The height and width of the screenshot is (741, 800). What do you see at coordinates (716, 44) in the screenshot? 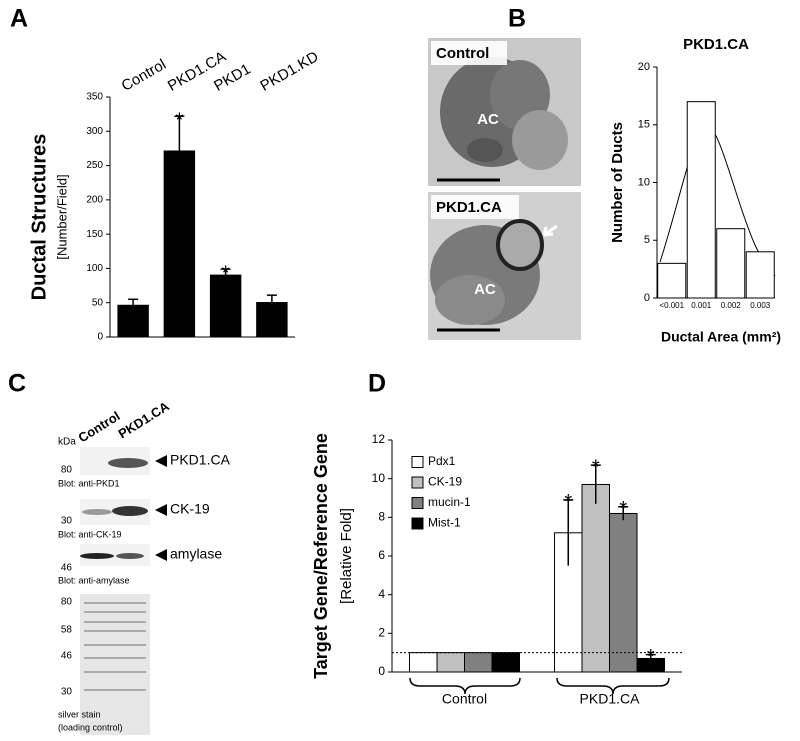
I see `chart-title: PKD1.CA` at bounding box center [716, 44].